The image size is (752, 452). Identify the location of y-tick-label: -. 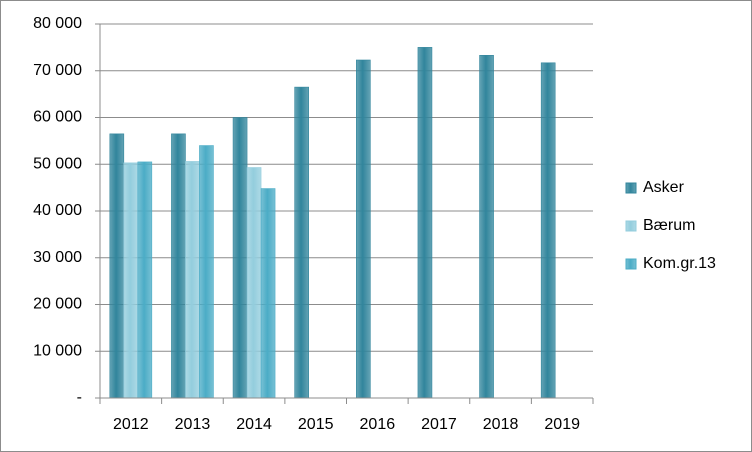
(79, 397).